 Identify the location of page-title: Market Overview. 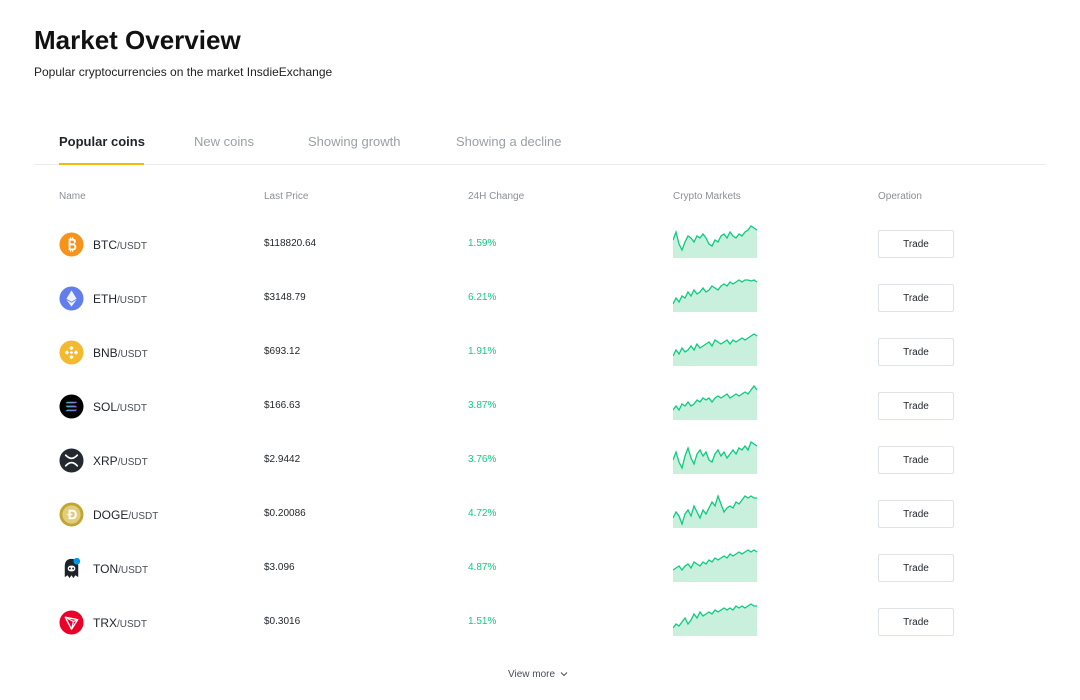
(137, 40).